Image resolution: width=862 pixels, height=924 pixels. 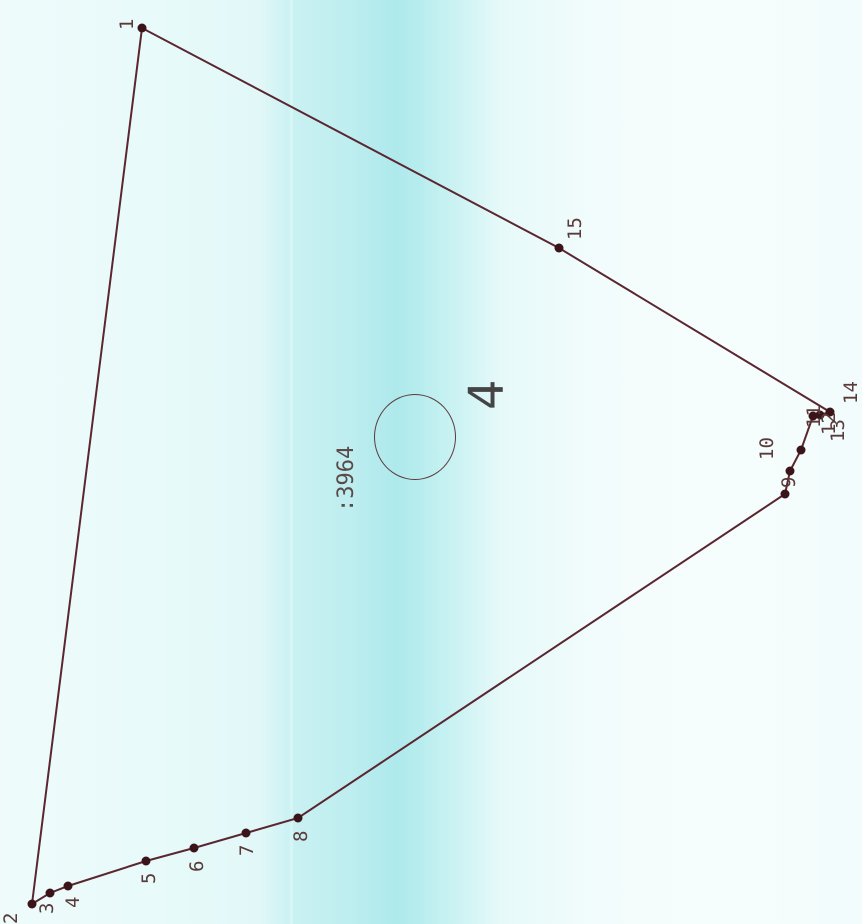 I want to click on parcel-number: 4, so click(x=487, y=394).